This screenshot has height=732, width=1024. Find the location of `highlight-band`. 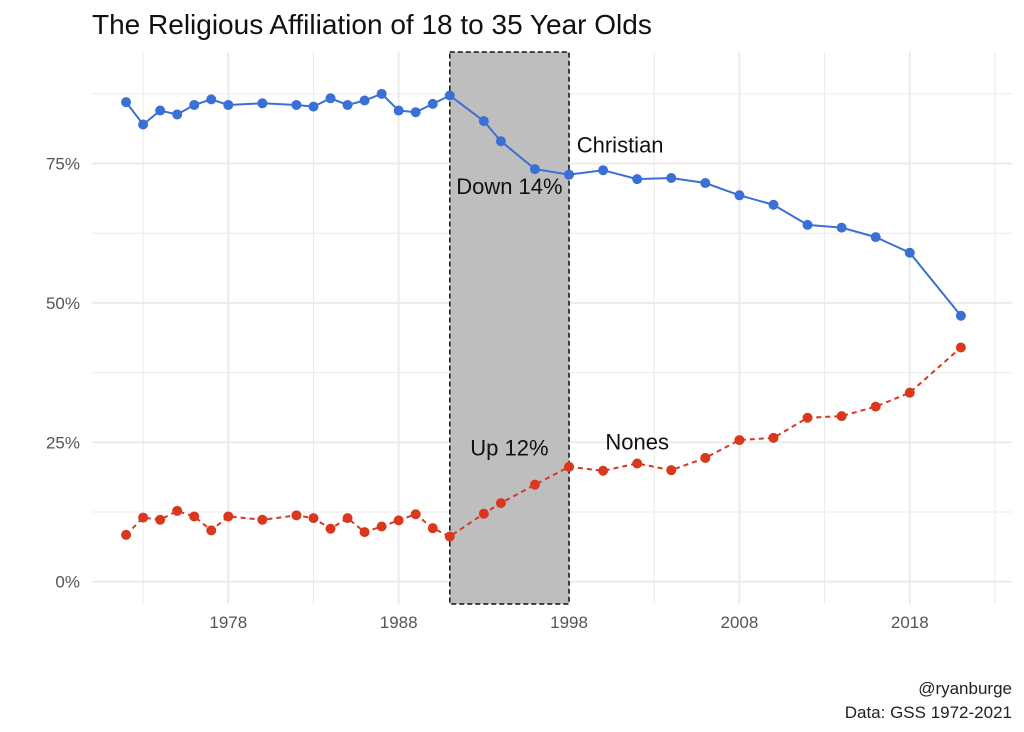

highlight-band is located at coordinates (509, 328).